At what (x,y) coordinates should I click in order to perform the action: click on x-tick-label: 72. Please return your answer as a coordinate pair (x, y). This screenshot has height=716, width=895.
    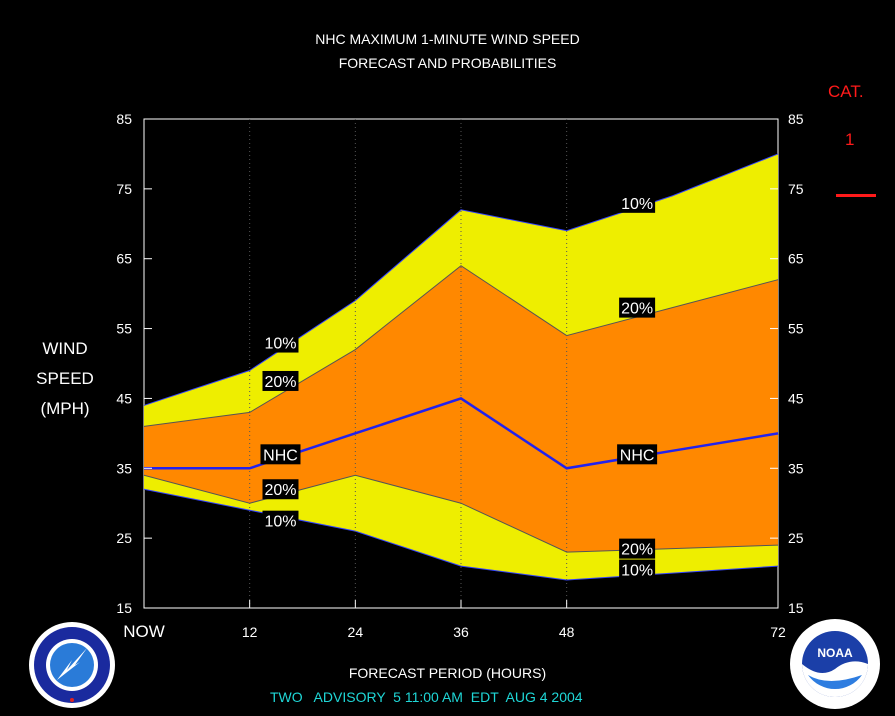
    Looking at the image, I should click on (778, 632).